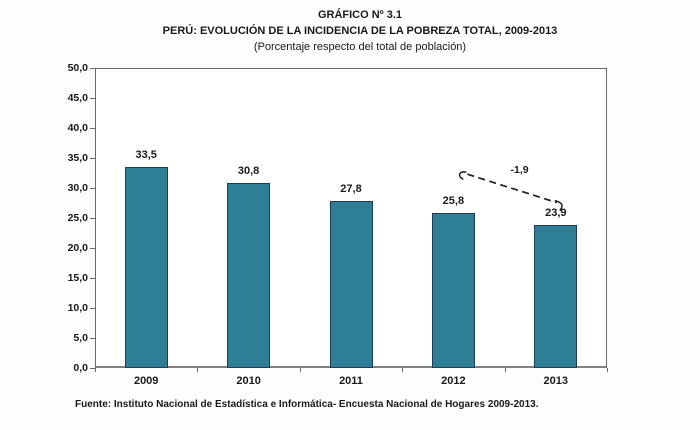  What do you see at coordinates (249, 275) in the screenshot?
I see `bar-2010` at bounding box center [249, 275].